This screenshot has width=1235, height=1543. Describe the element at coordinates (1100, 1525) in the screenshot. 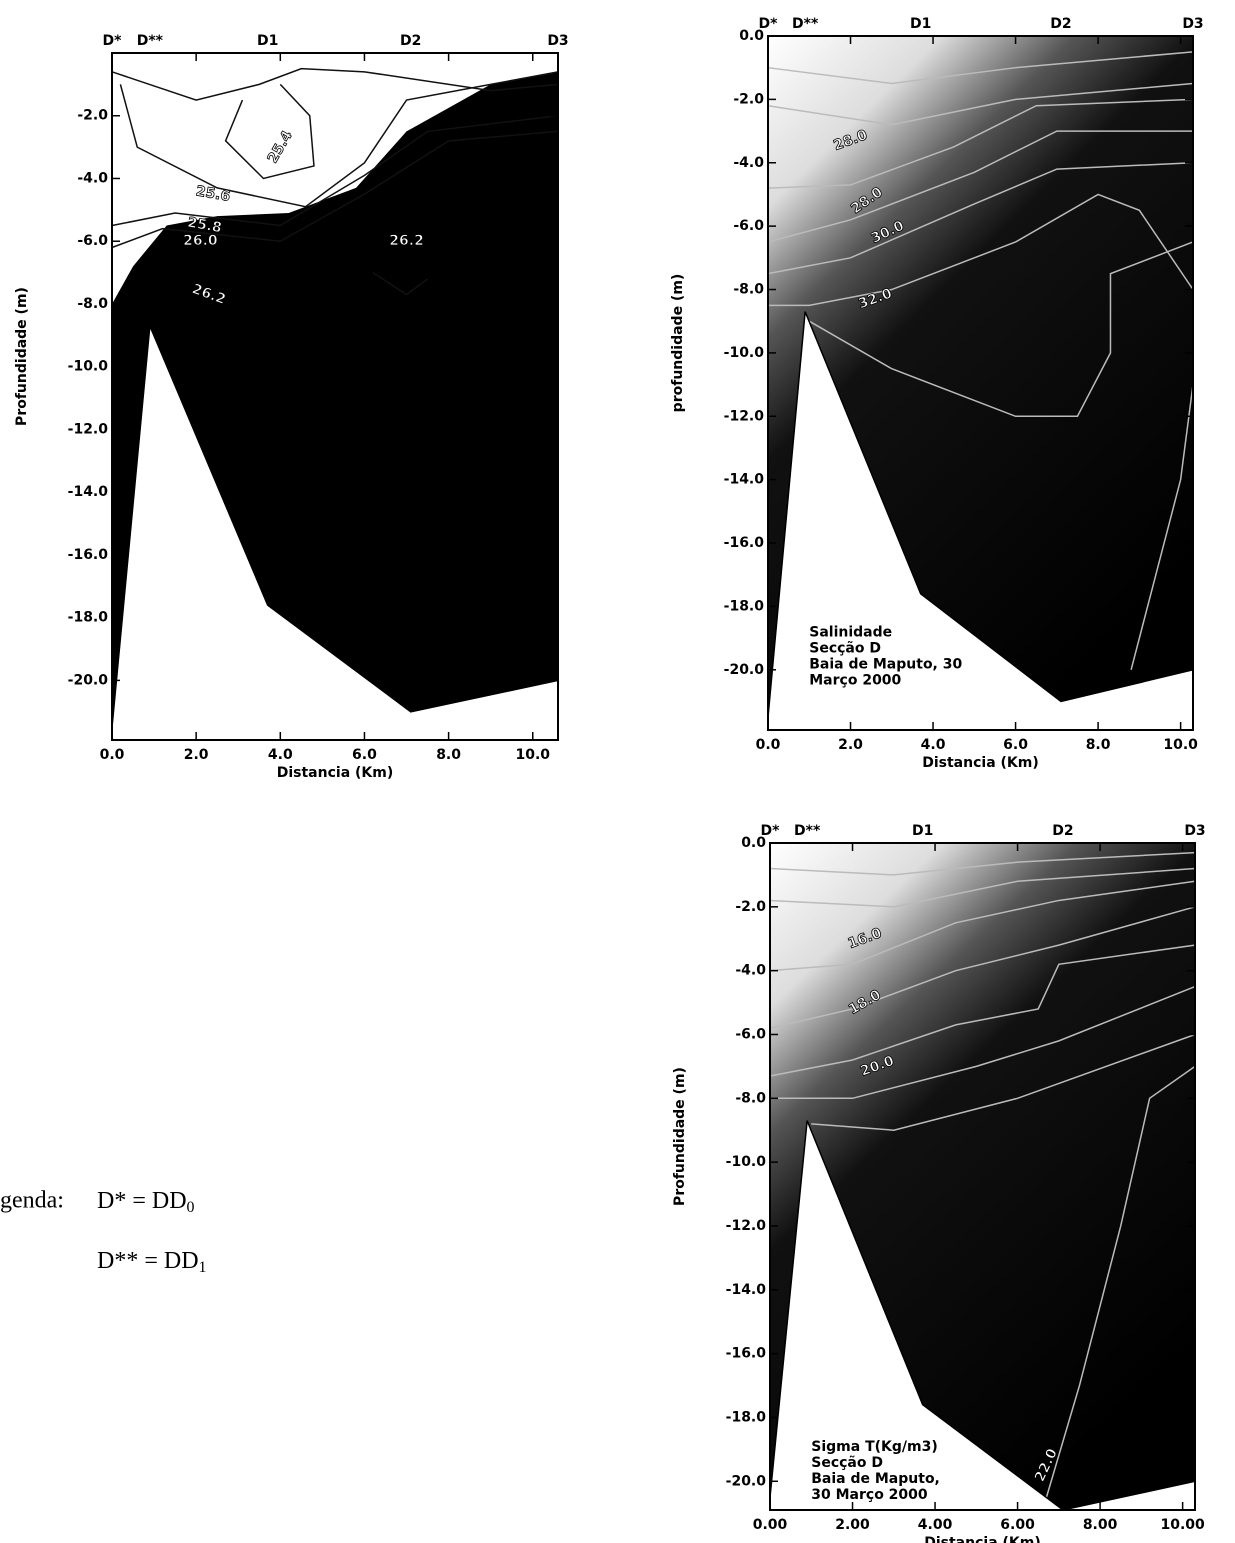

I see `x-tick-label: 8.00` at that location.